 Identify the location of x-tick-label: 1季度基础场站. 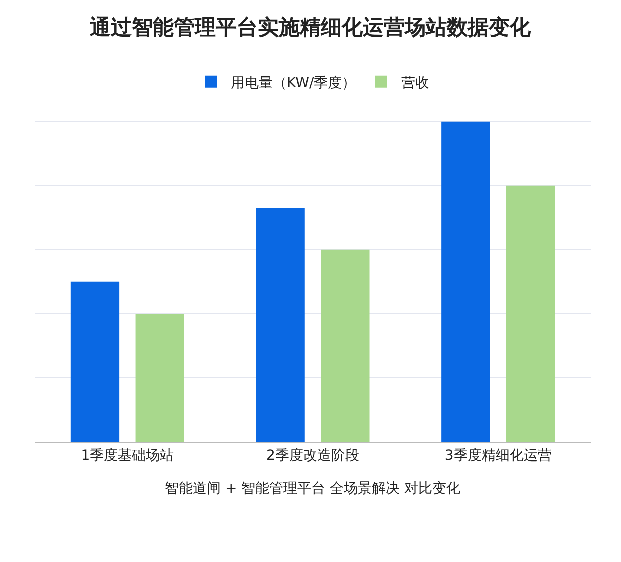
(127, 456).